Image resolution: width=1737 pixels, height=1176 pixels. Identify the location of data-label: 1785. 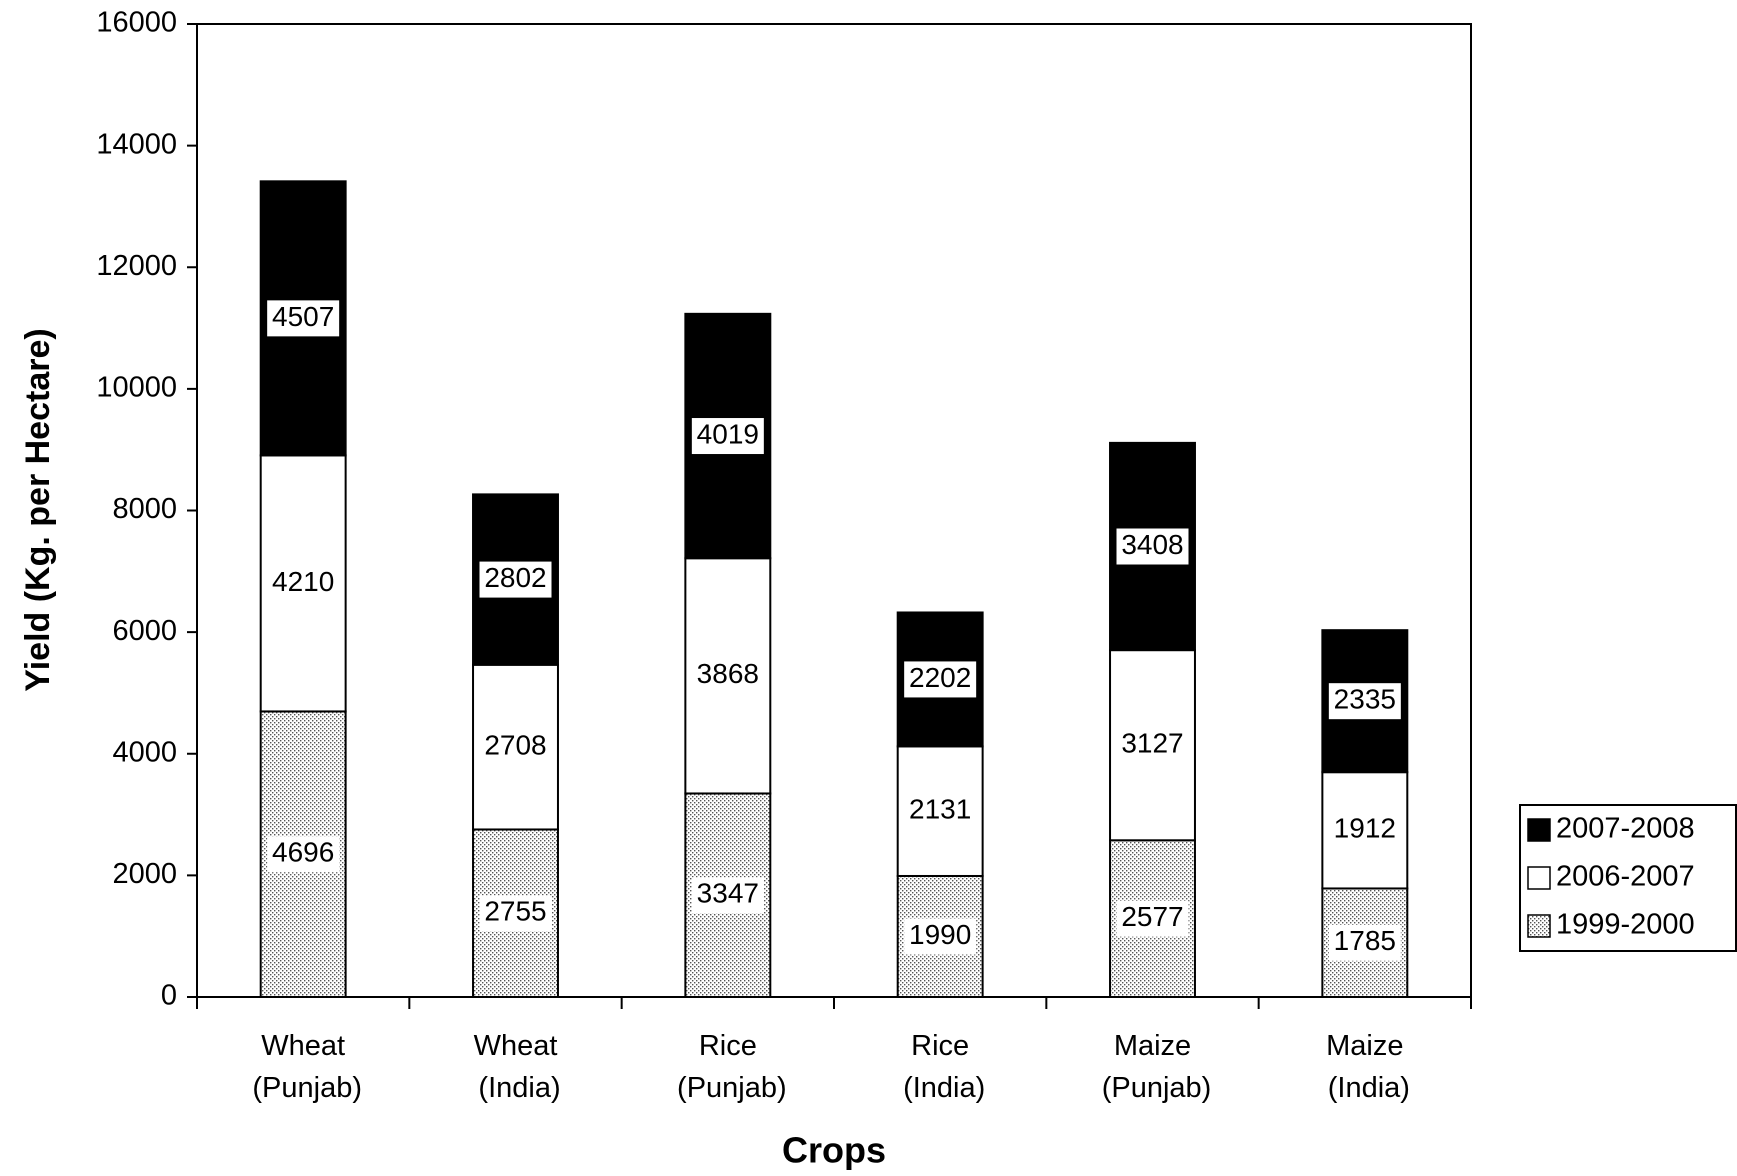
(1365, 940).